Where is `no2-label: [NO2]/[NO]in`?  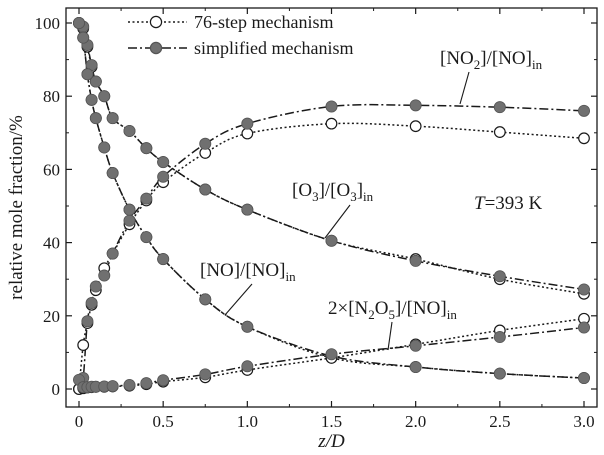 no2-label: [NO2]/[NO]in is located at coordinates (491, 60).